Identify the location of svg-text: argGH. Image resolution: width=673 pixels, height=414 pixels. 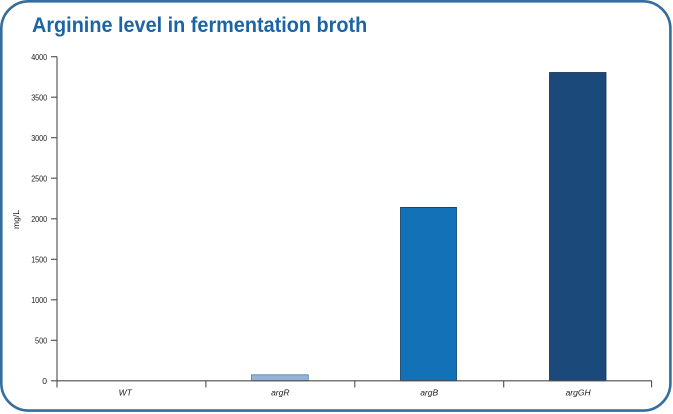
(579, 393).